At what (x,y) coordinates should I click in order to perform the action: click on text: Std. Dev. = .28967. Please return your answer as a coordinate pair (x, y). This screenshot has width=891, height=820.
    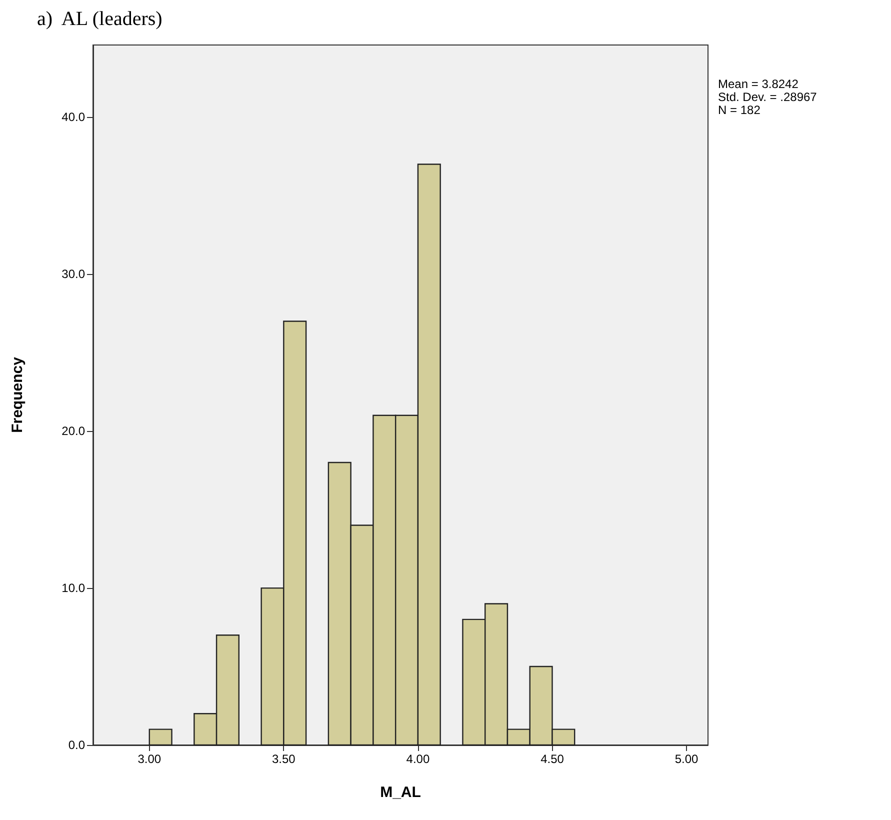
    Looking at the image, I should click on (768, 97).